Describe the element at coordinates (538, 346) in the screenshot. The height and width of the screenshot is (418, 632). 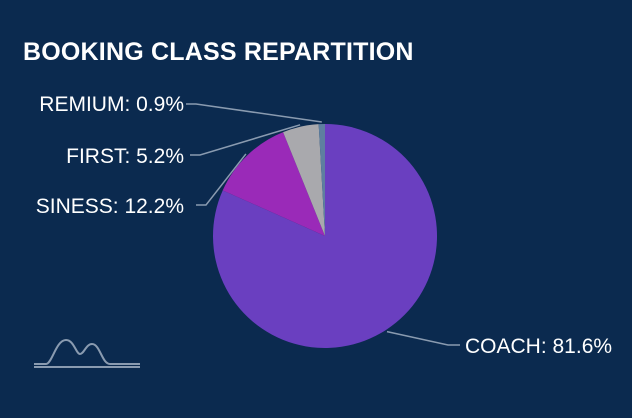
I see `slice-label-coach: COACH: 81.6%` at that location.